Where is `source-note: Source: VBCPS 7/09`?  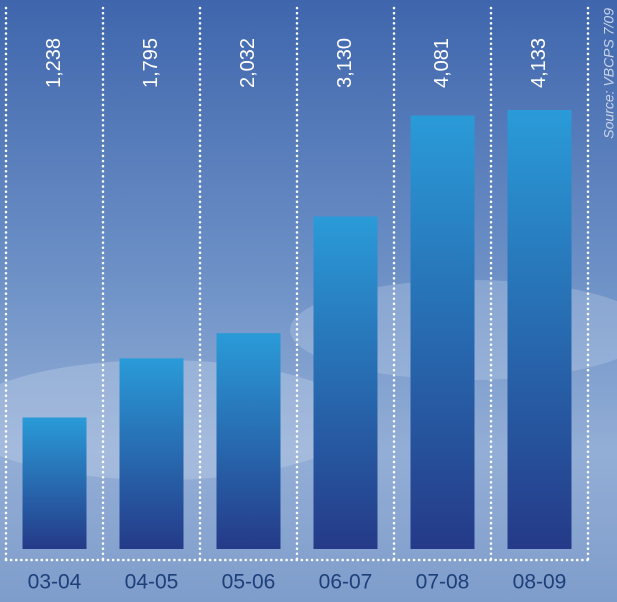 source-note: Source: VBCPS 7/09 is located at coordinates (609, 73).